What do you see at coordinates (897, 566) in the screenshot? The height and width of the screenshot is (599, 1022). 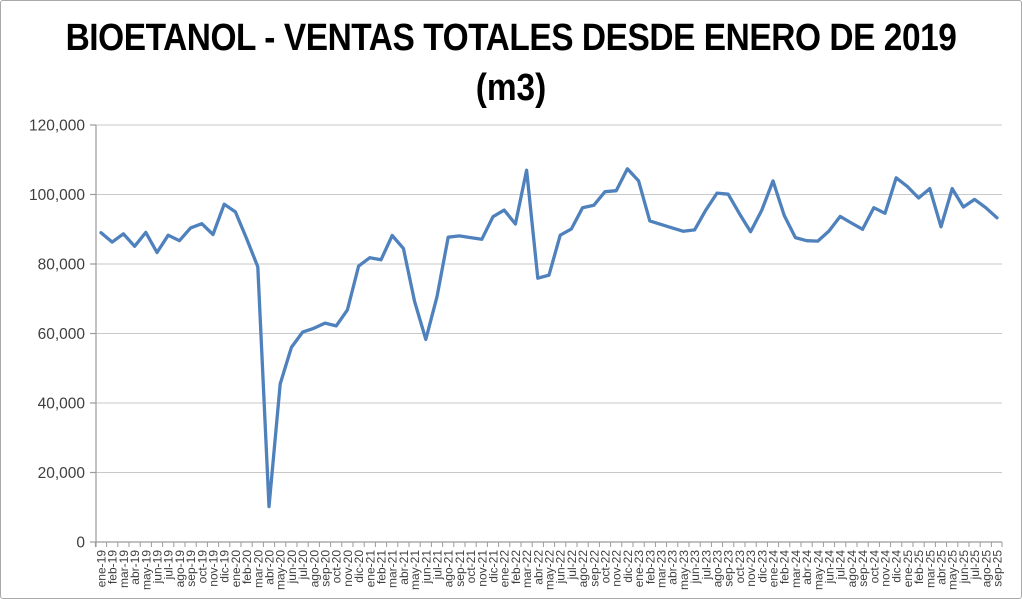 I see `x-axis-label: dic-24` at bounding box center [897, 566].